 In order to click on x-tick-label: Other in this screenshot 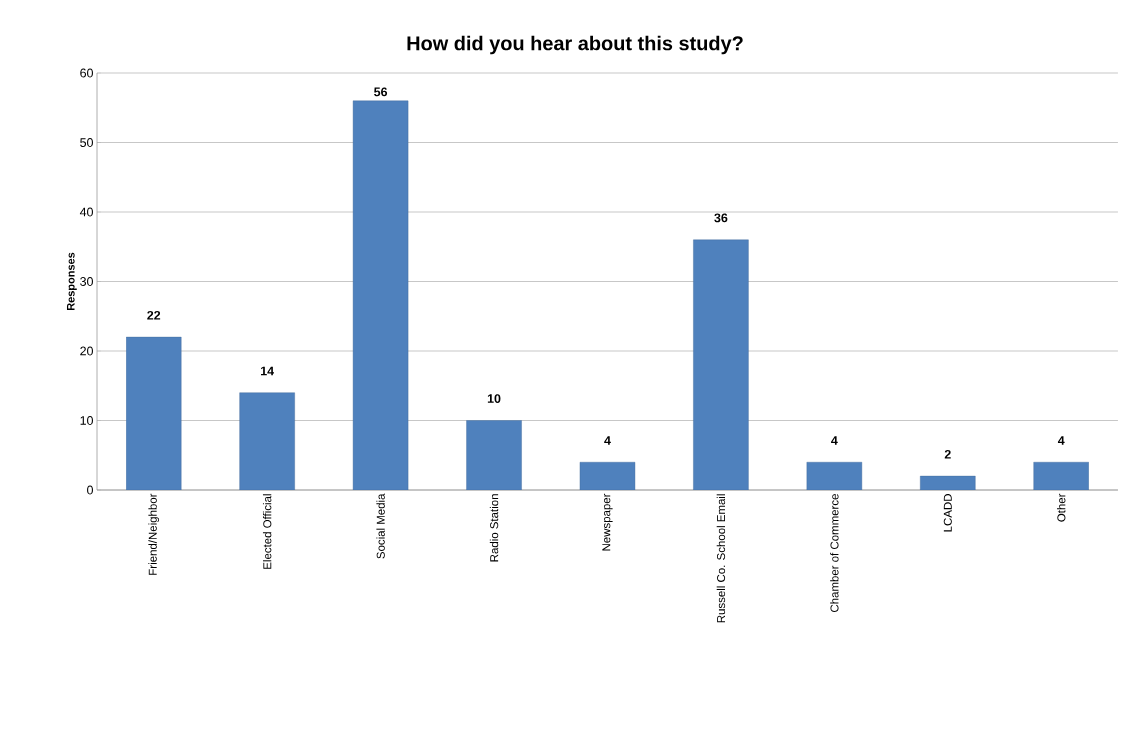, I will do `click(1061, 507)`.